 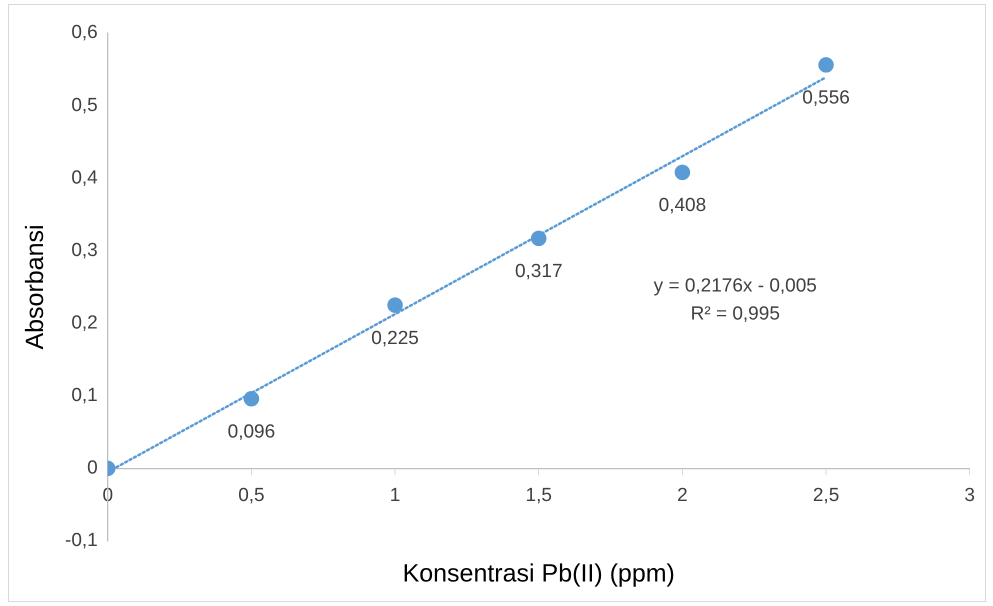 What do you see at coordinates (251, 495) in the screenshot?
I see `x-tick-label: 0,5` at bounding box center [251, 495].